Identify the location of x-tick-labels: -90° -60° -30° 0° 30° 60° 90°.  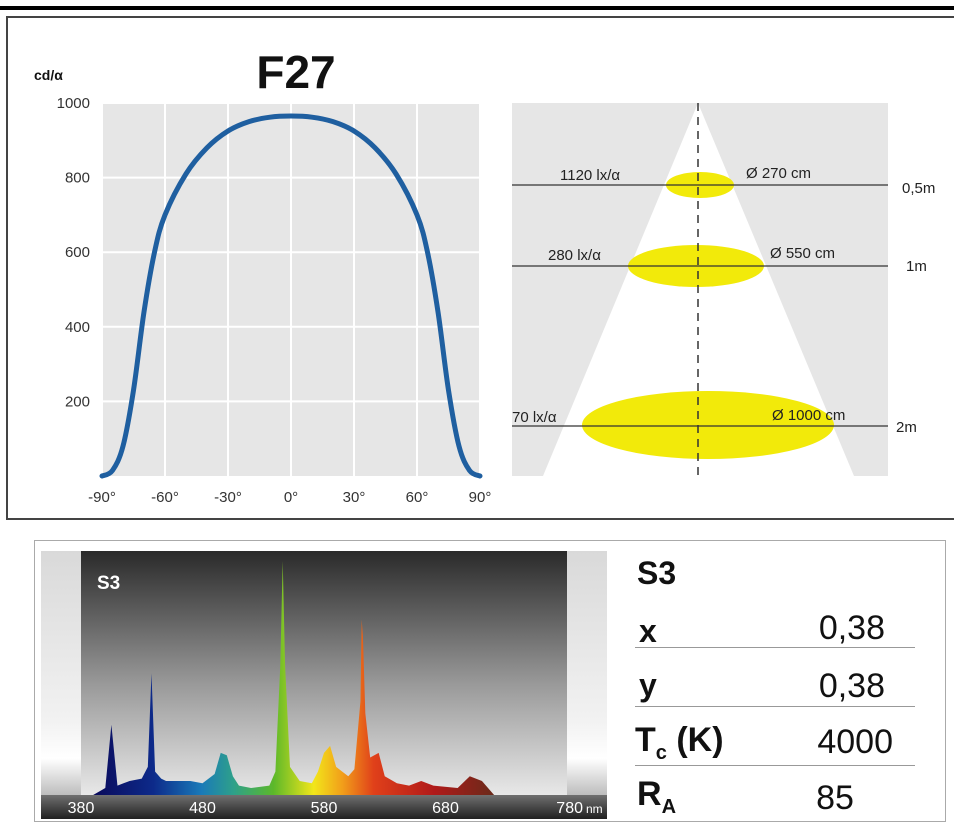
(289, 497).